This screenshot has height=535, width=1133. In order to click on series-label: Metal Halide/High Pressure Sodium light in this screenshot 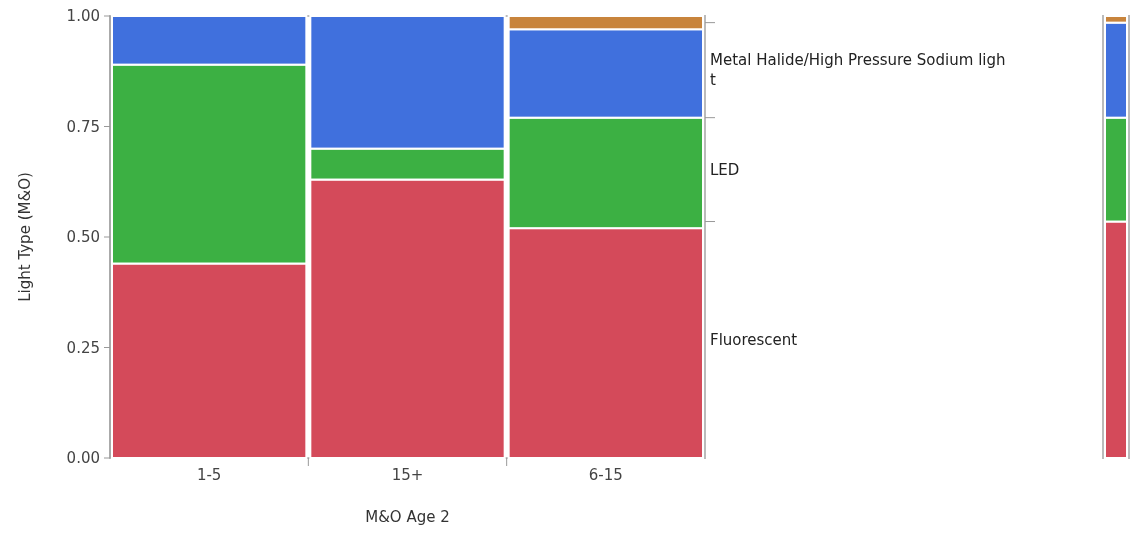, I will do `click(858, 70)`.